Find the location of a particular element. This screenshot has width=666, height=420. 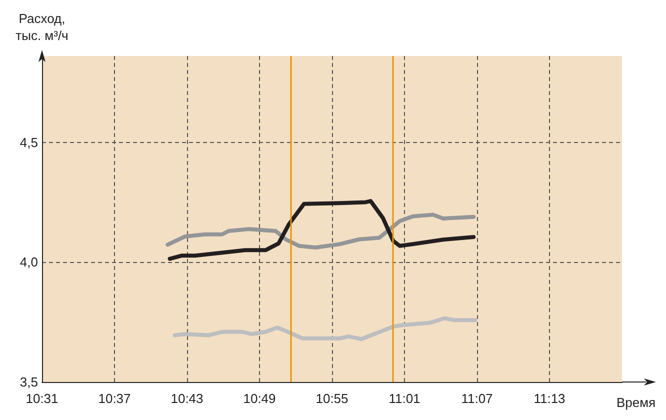

x-tick-label: 11:13 is located at coordinates (550, 398).